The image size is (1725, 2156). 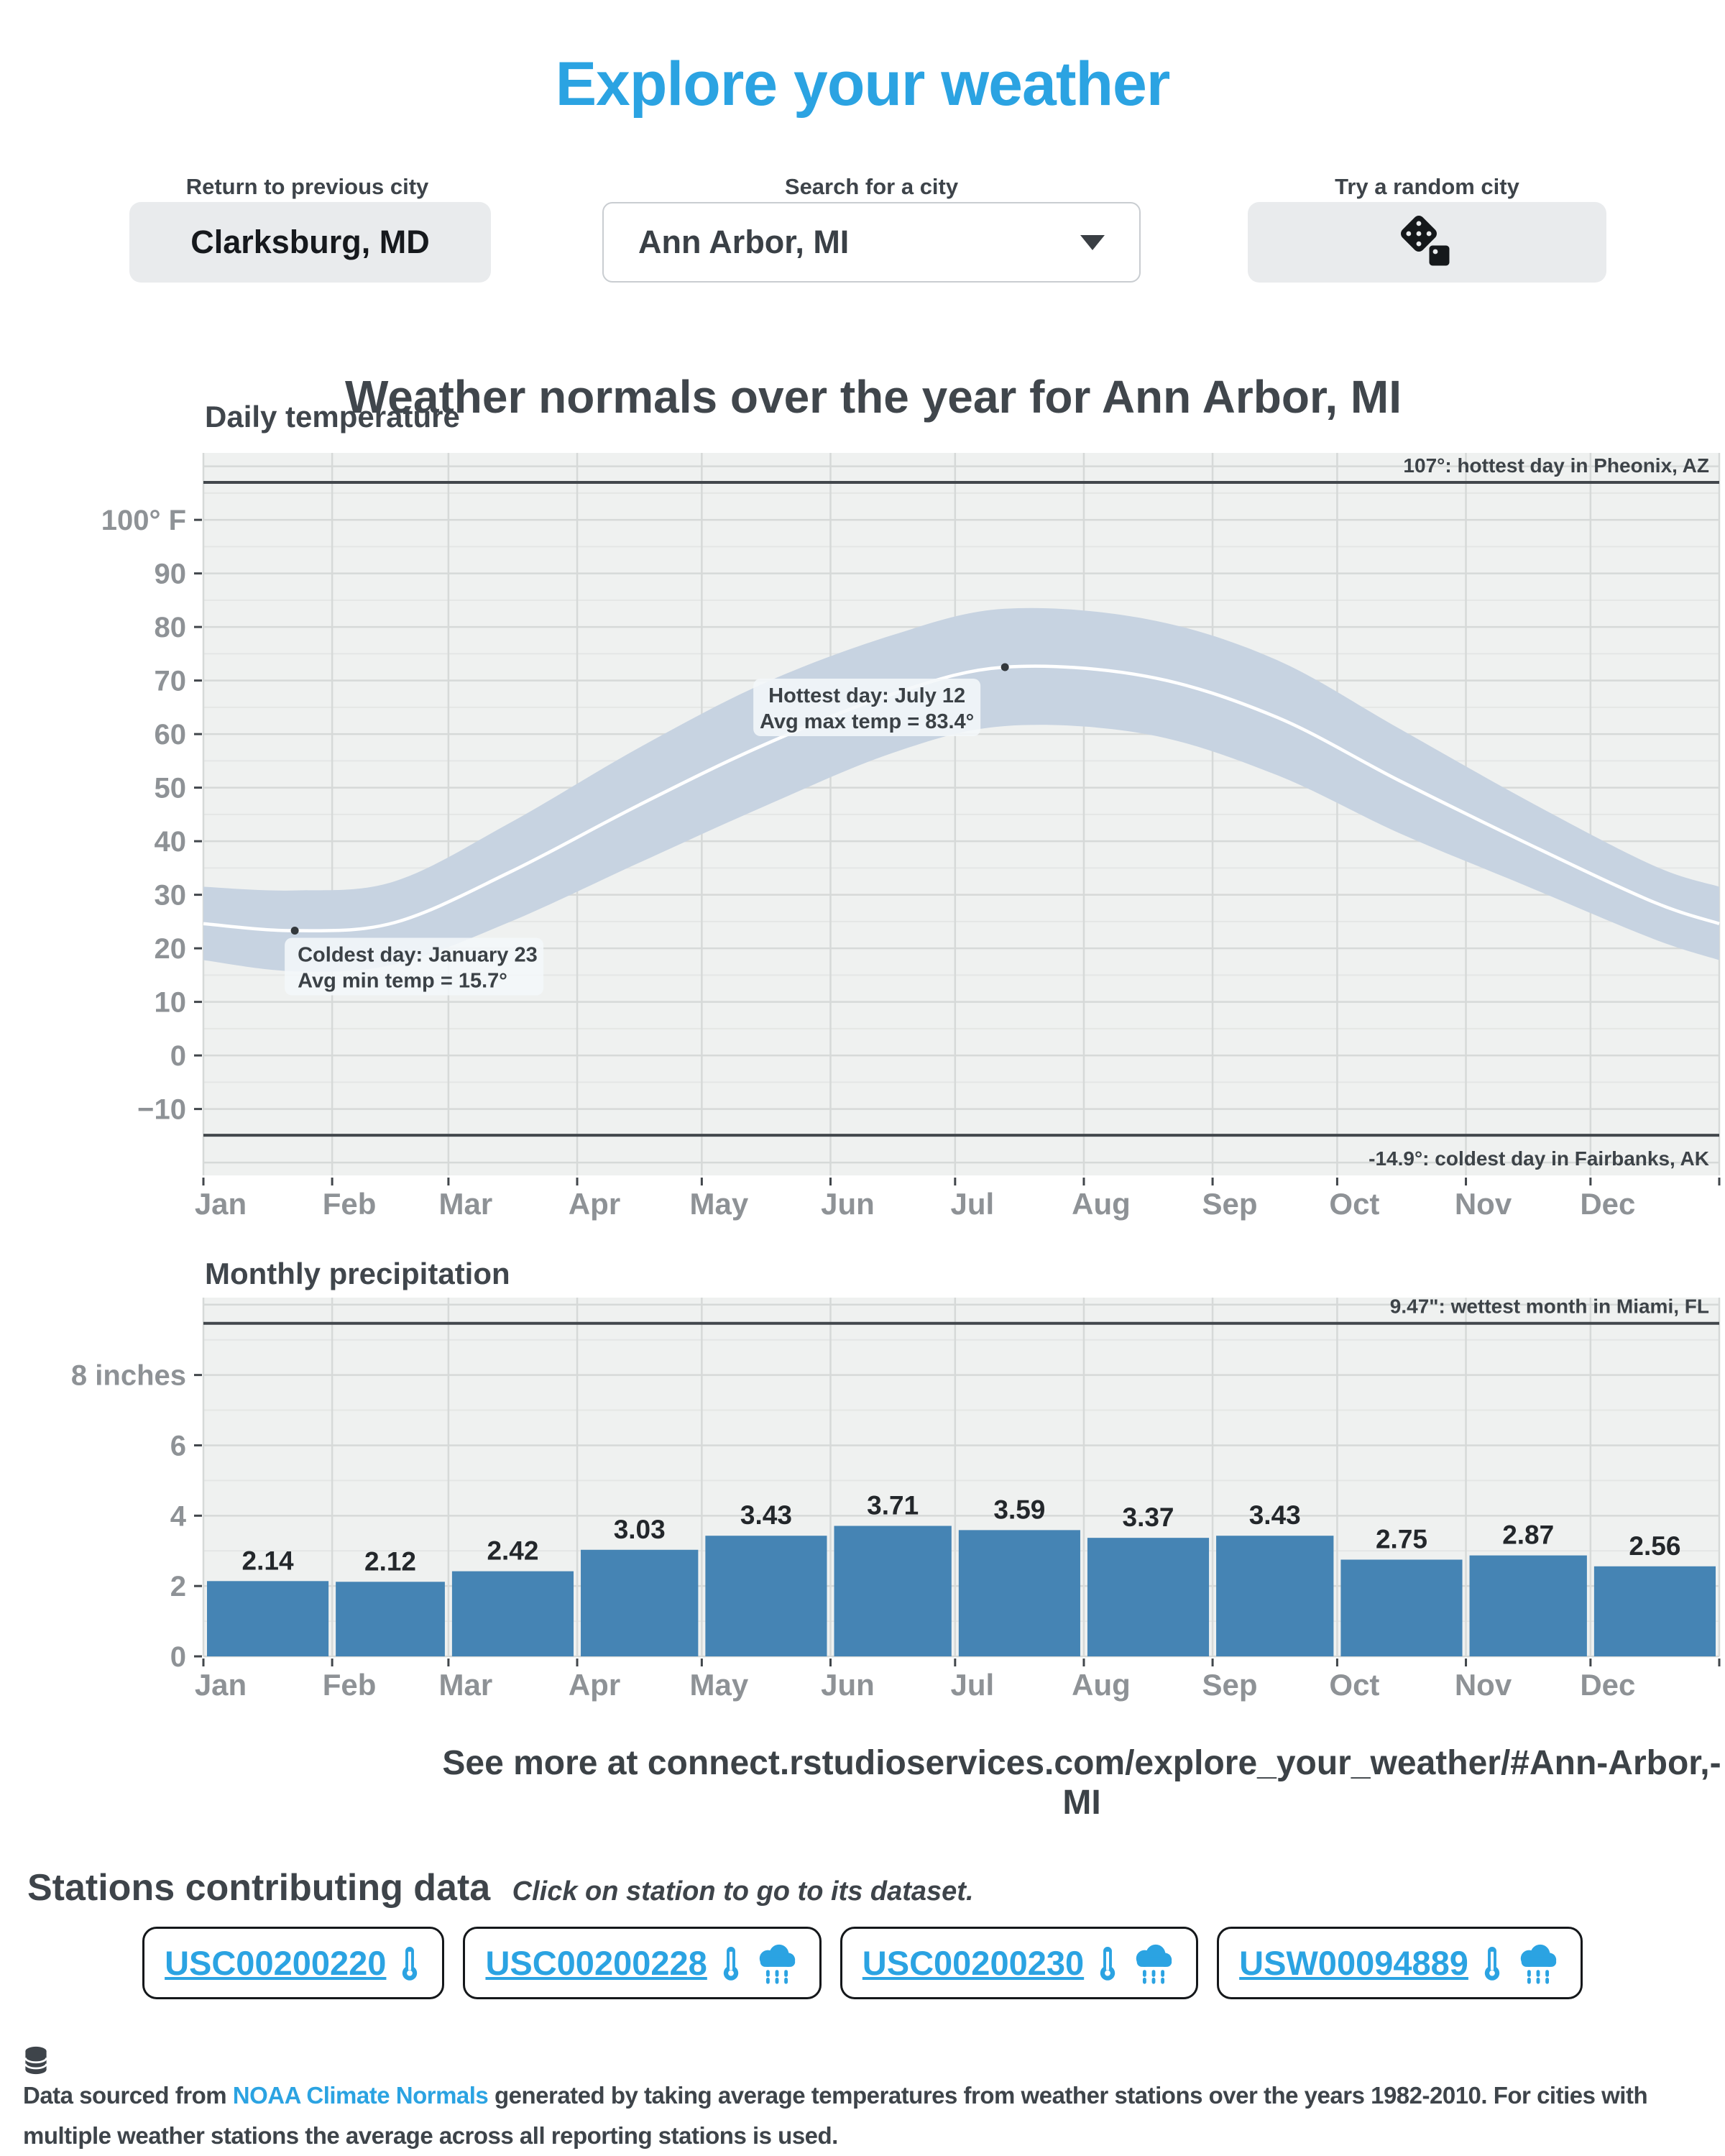 What do you see at coordinates (35, 2060) in the screenshot?
I see `database-icon` at bounding box center [35, 2060].